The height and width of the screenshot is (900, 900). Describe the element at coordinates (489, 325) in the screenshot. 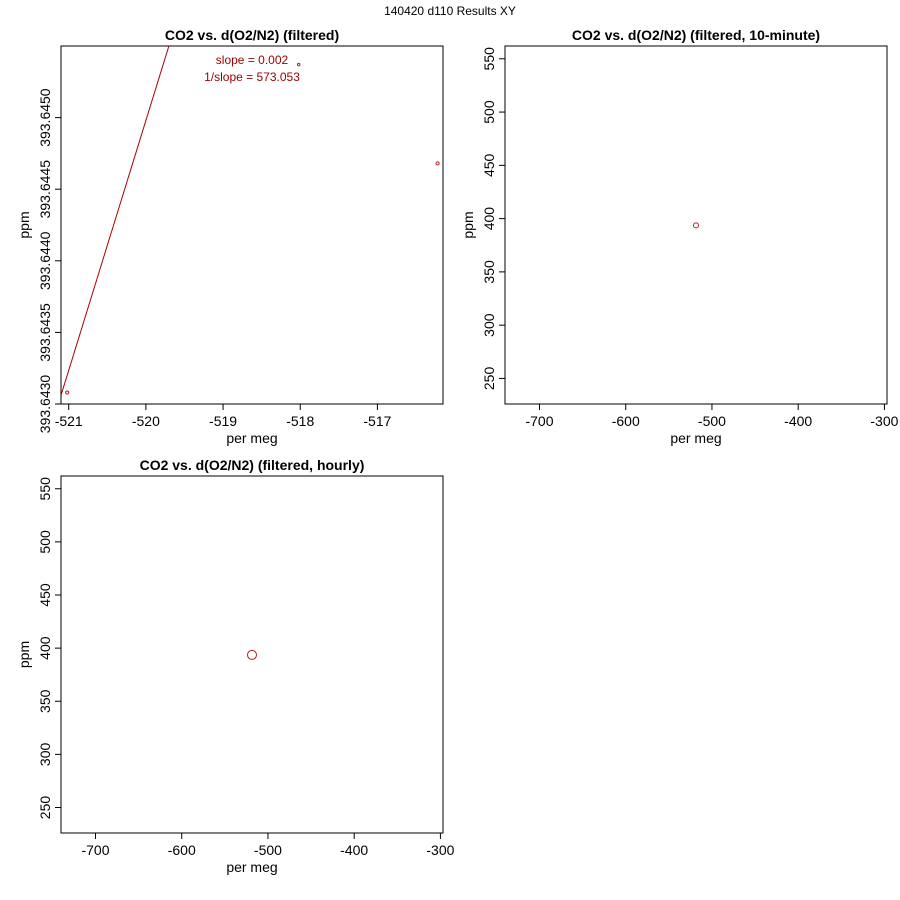

I see `panel-2-y-tick-label: 300` at that location.